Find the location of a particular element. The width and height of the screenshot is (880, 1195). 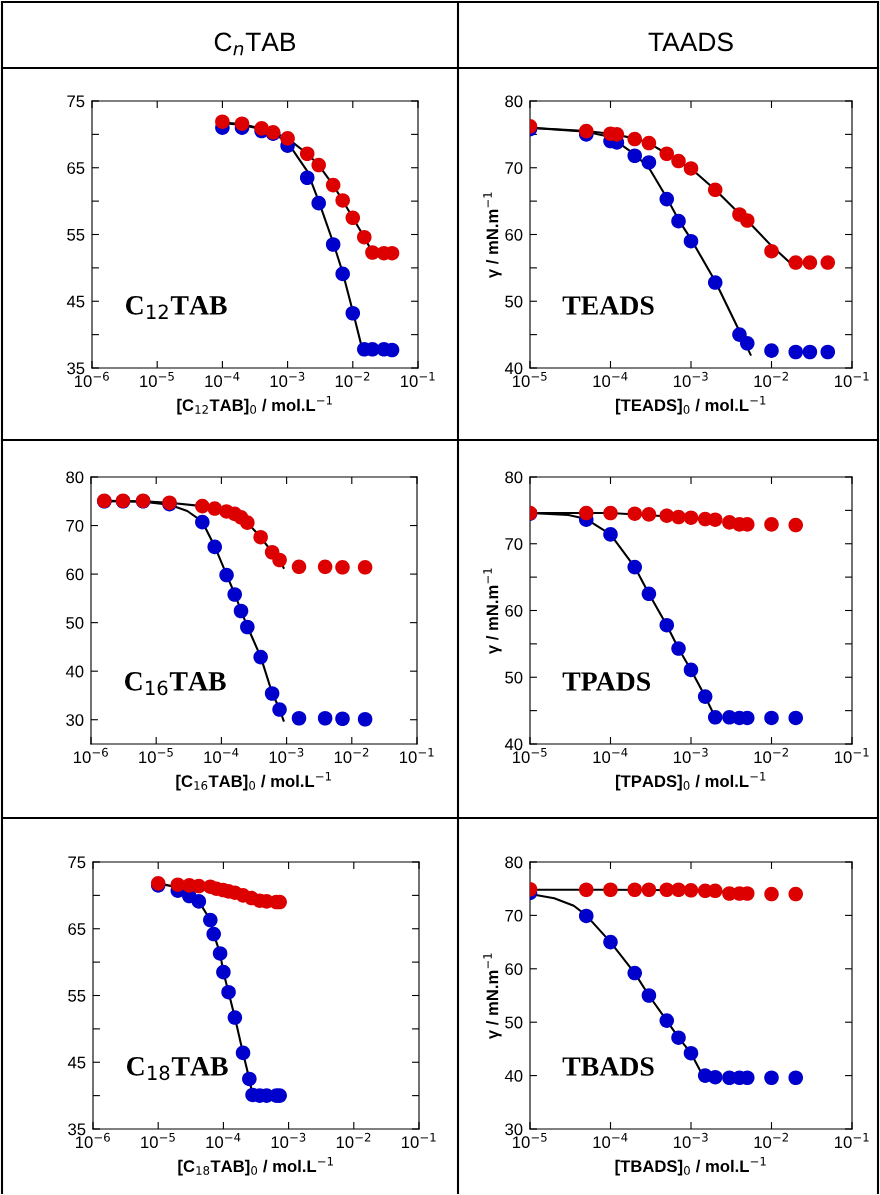

annotation: C$_{12}$TAB is located at coordinates (176, 307).